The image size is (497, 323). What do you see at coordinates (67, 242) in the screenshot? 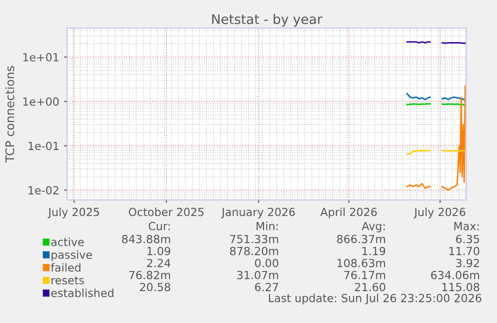
I see `legend-label: active` at bounding box center [67, 242].